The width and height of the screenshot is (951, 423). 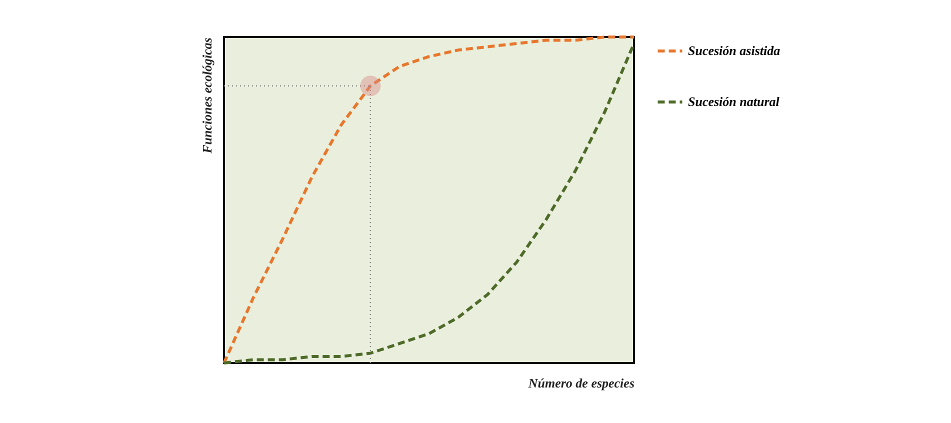 What do you see at coordinates (734, 101) in the screenshot?
I see `legend-label: Sucesión natural` at bounding box center [734, 101].